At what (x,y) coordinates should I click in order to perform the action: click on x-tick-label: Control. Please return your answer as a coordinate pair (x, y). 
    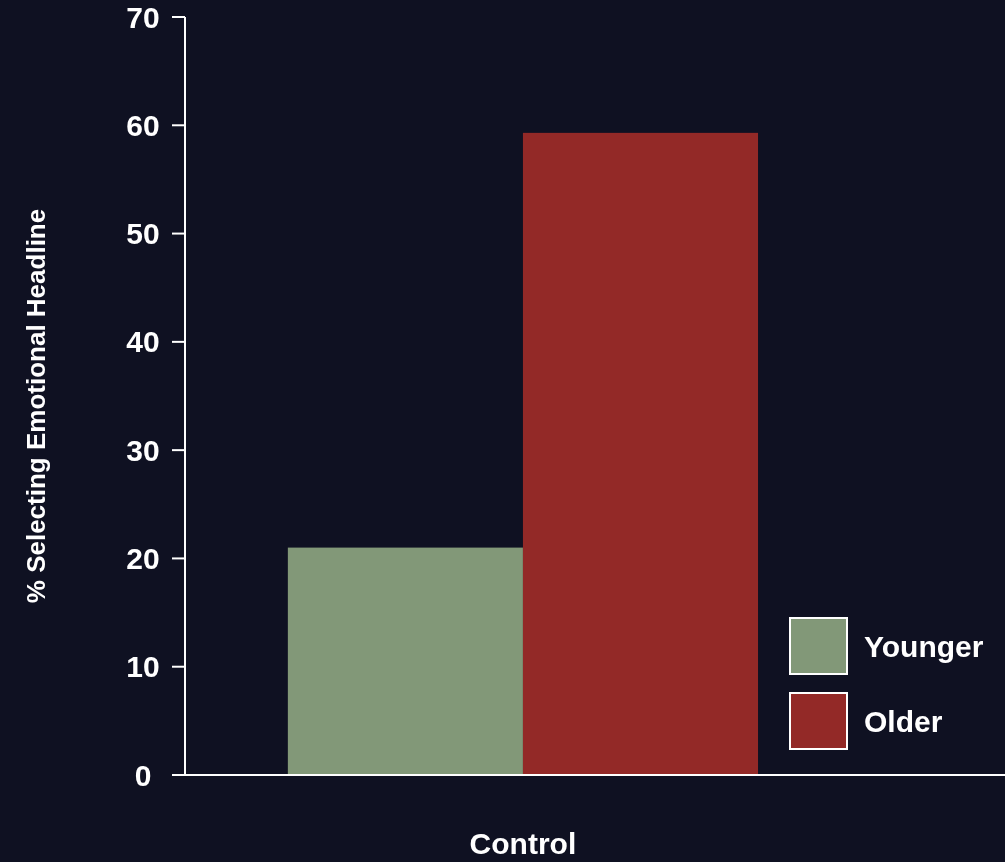
    Looking at the image, I should click on (523, 843).